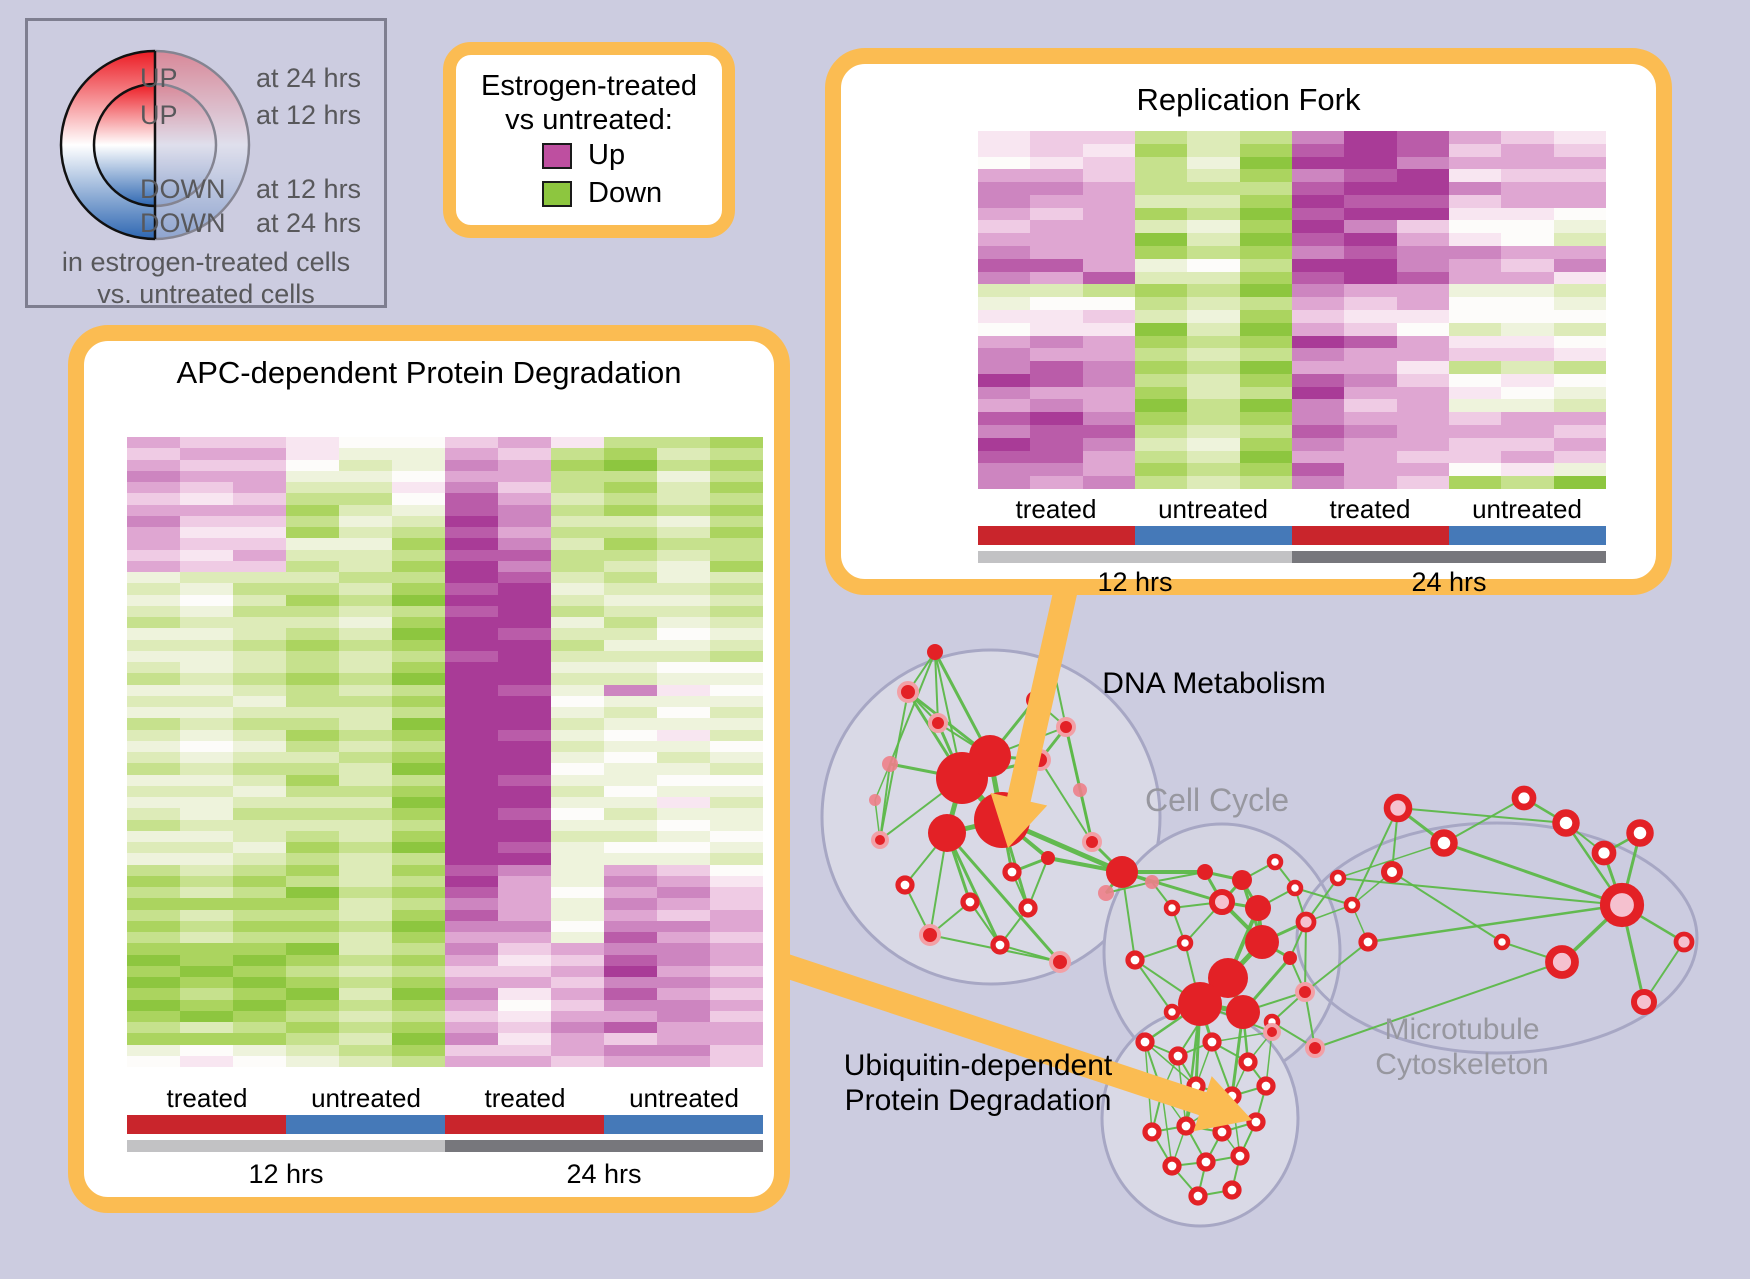 The image size is (1750, 1279). I want to click on legend-down-12-time: at 12 hrs, so click(309, 189).